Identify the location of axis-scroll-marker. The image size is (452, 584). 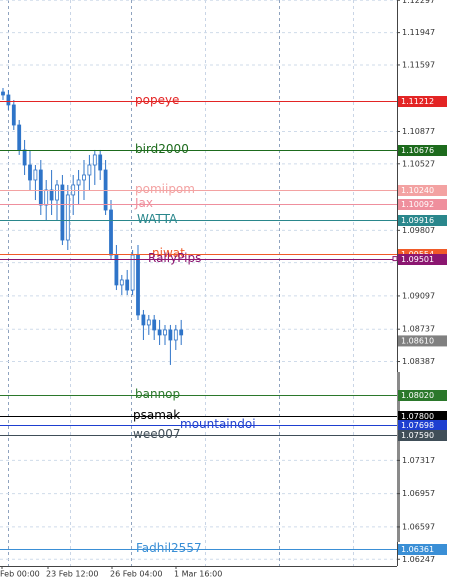
(398, 457).